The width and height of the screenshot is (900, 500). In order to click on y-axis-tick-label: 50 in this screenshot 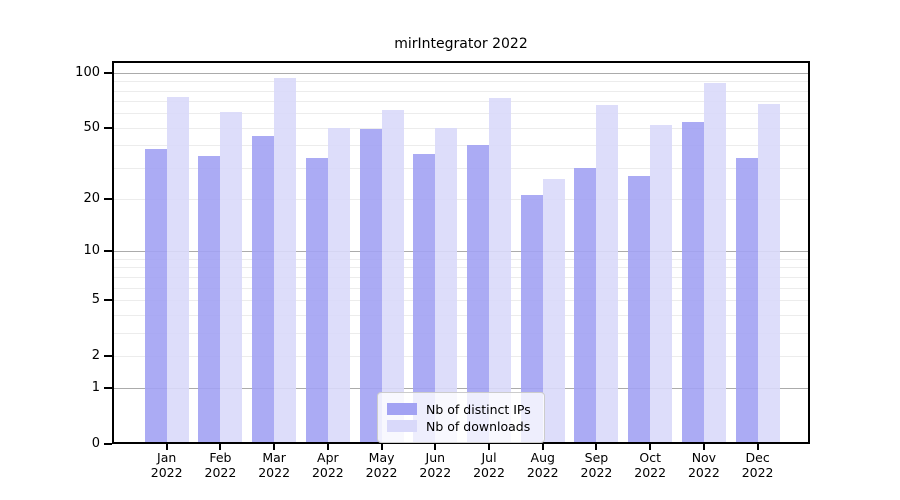, I will do `click(91, 127)`.